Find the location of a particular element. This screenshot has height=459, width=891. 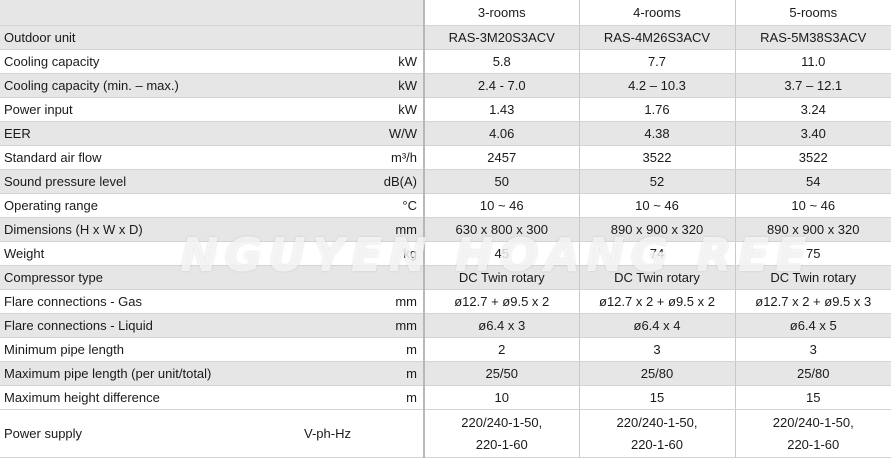

spec-label-cell: Operating range °C is located at coordinates (212, 205).